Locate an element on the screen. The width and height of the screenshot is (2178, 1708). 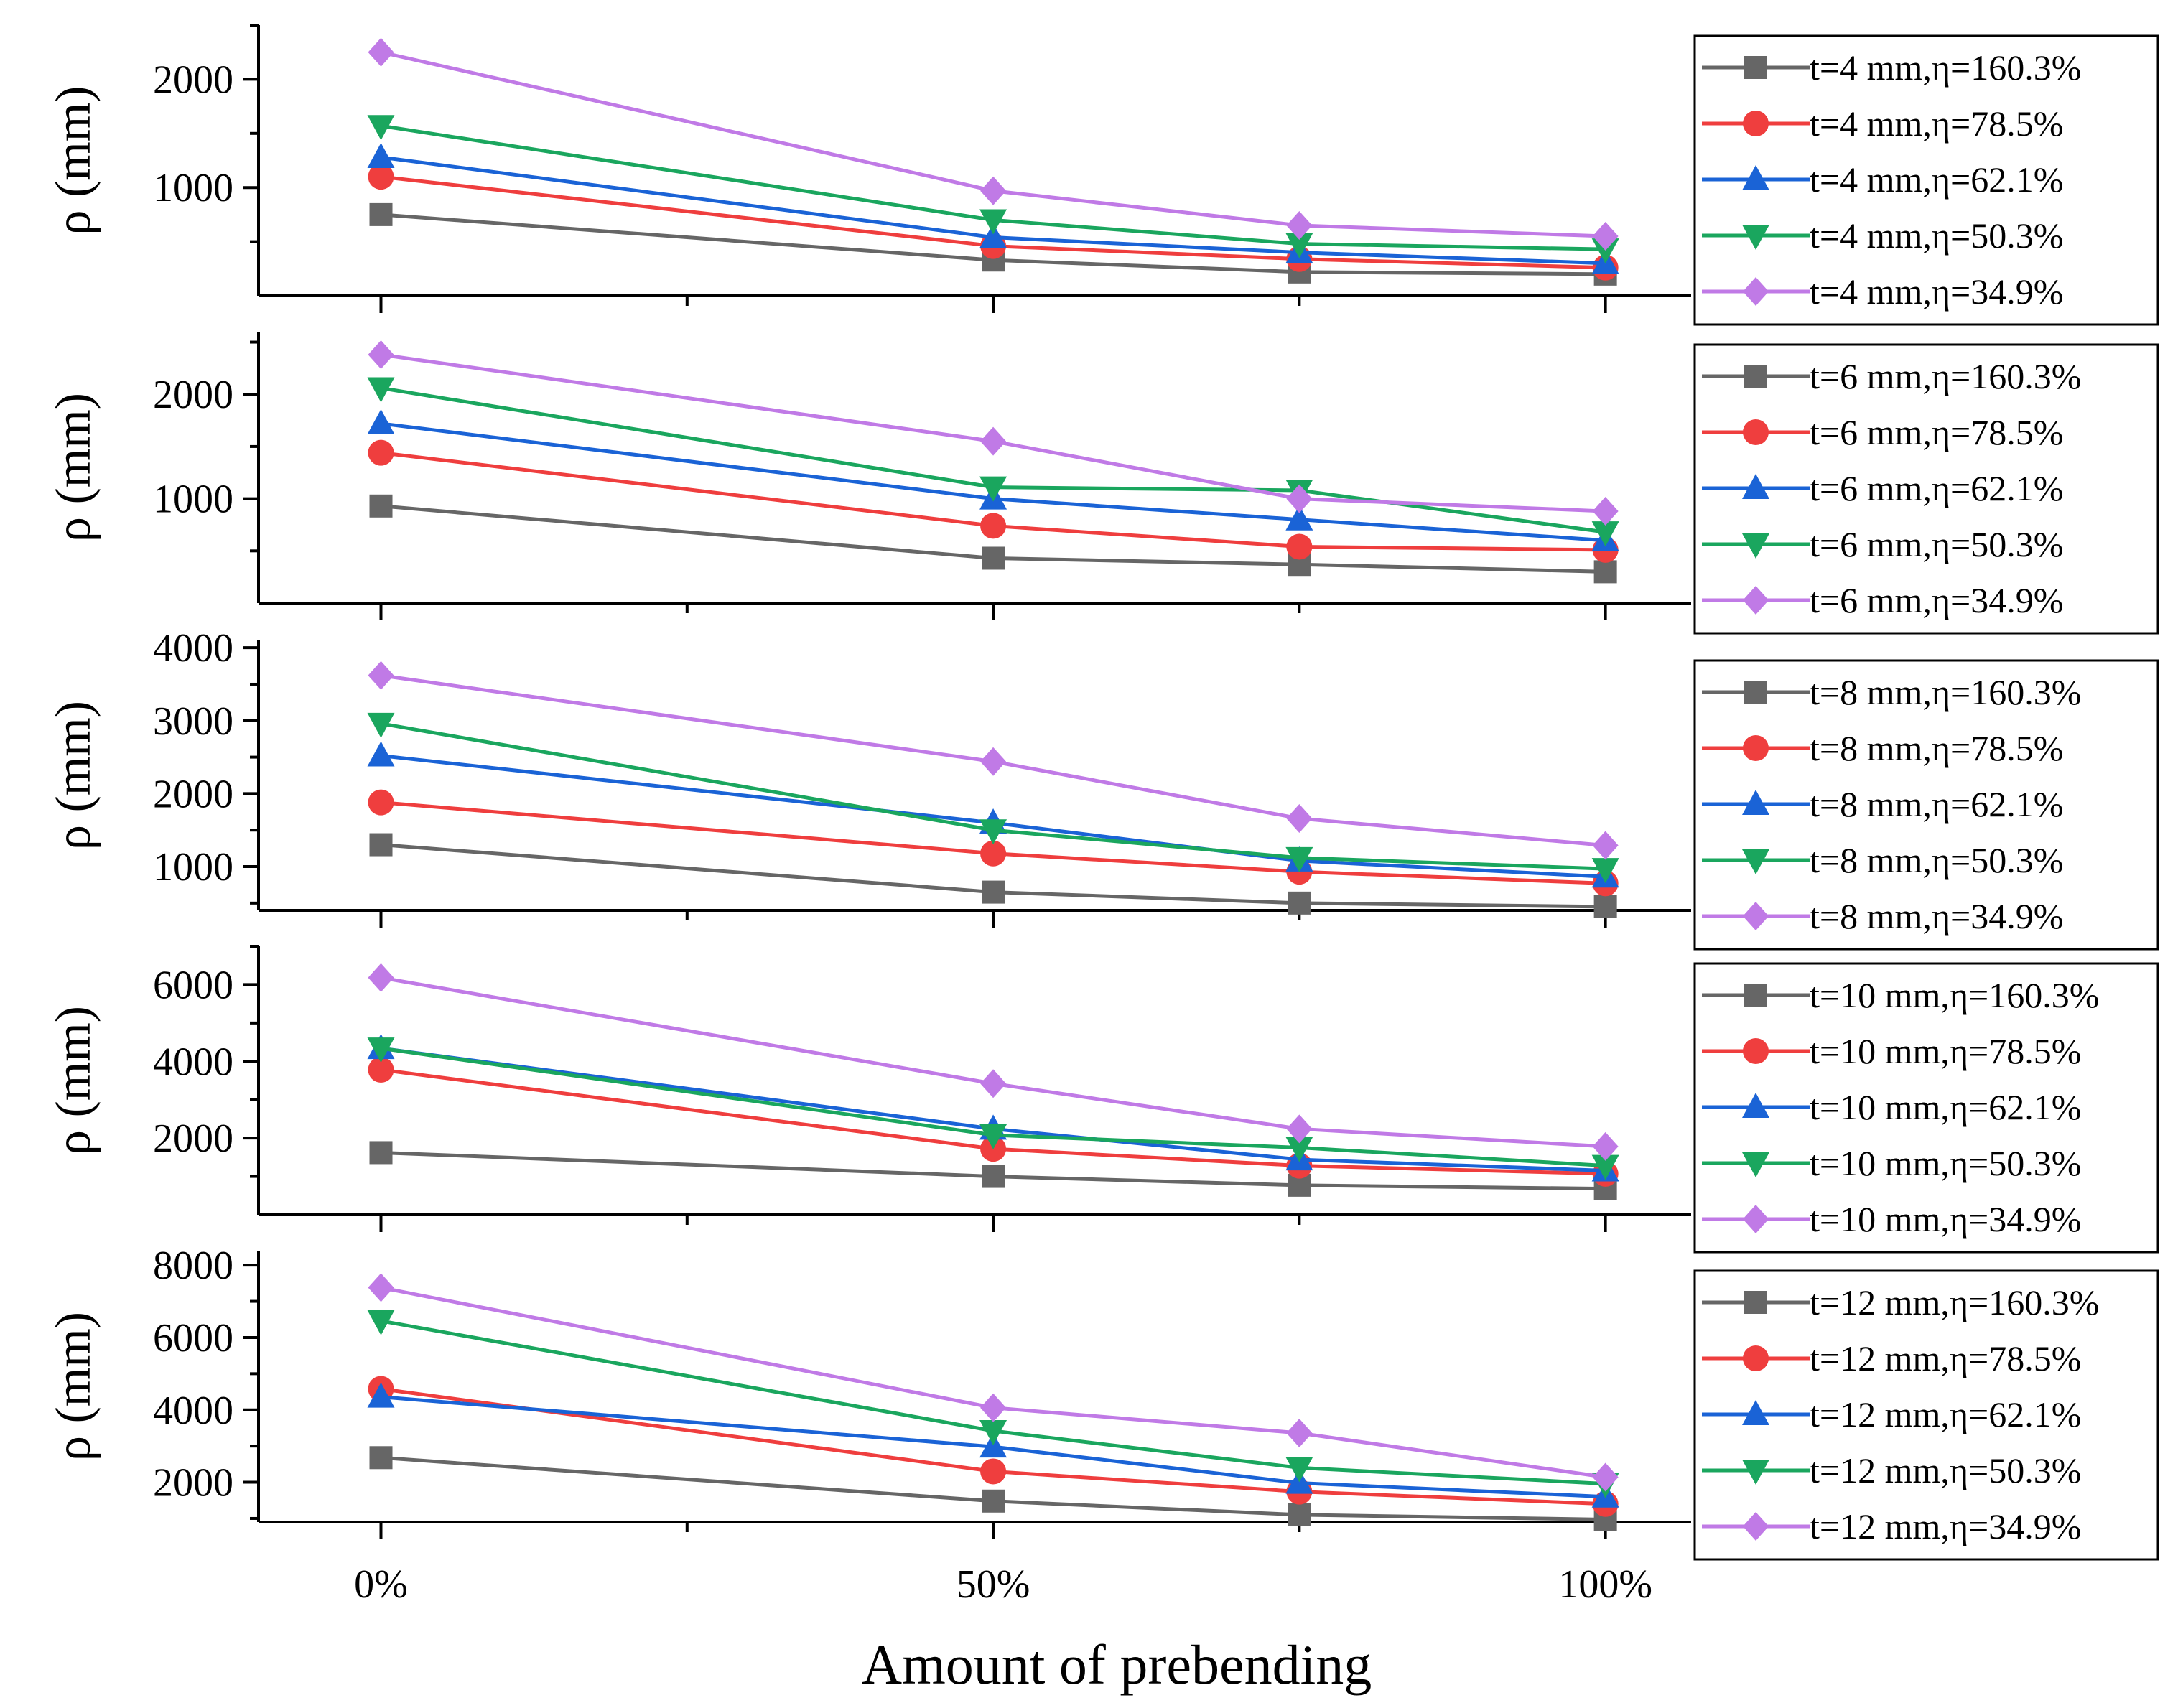
legend-label: t=10 mm,η=62.1% is located at coordinates (1945, 1107).